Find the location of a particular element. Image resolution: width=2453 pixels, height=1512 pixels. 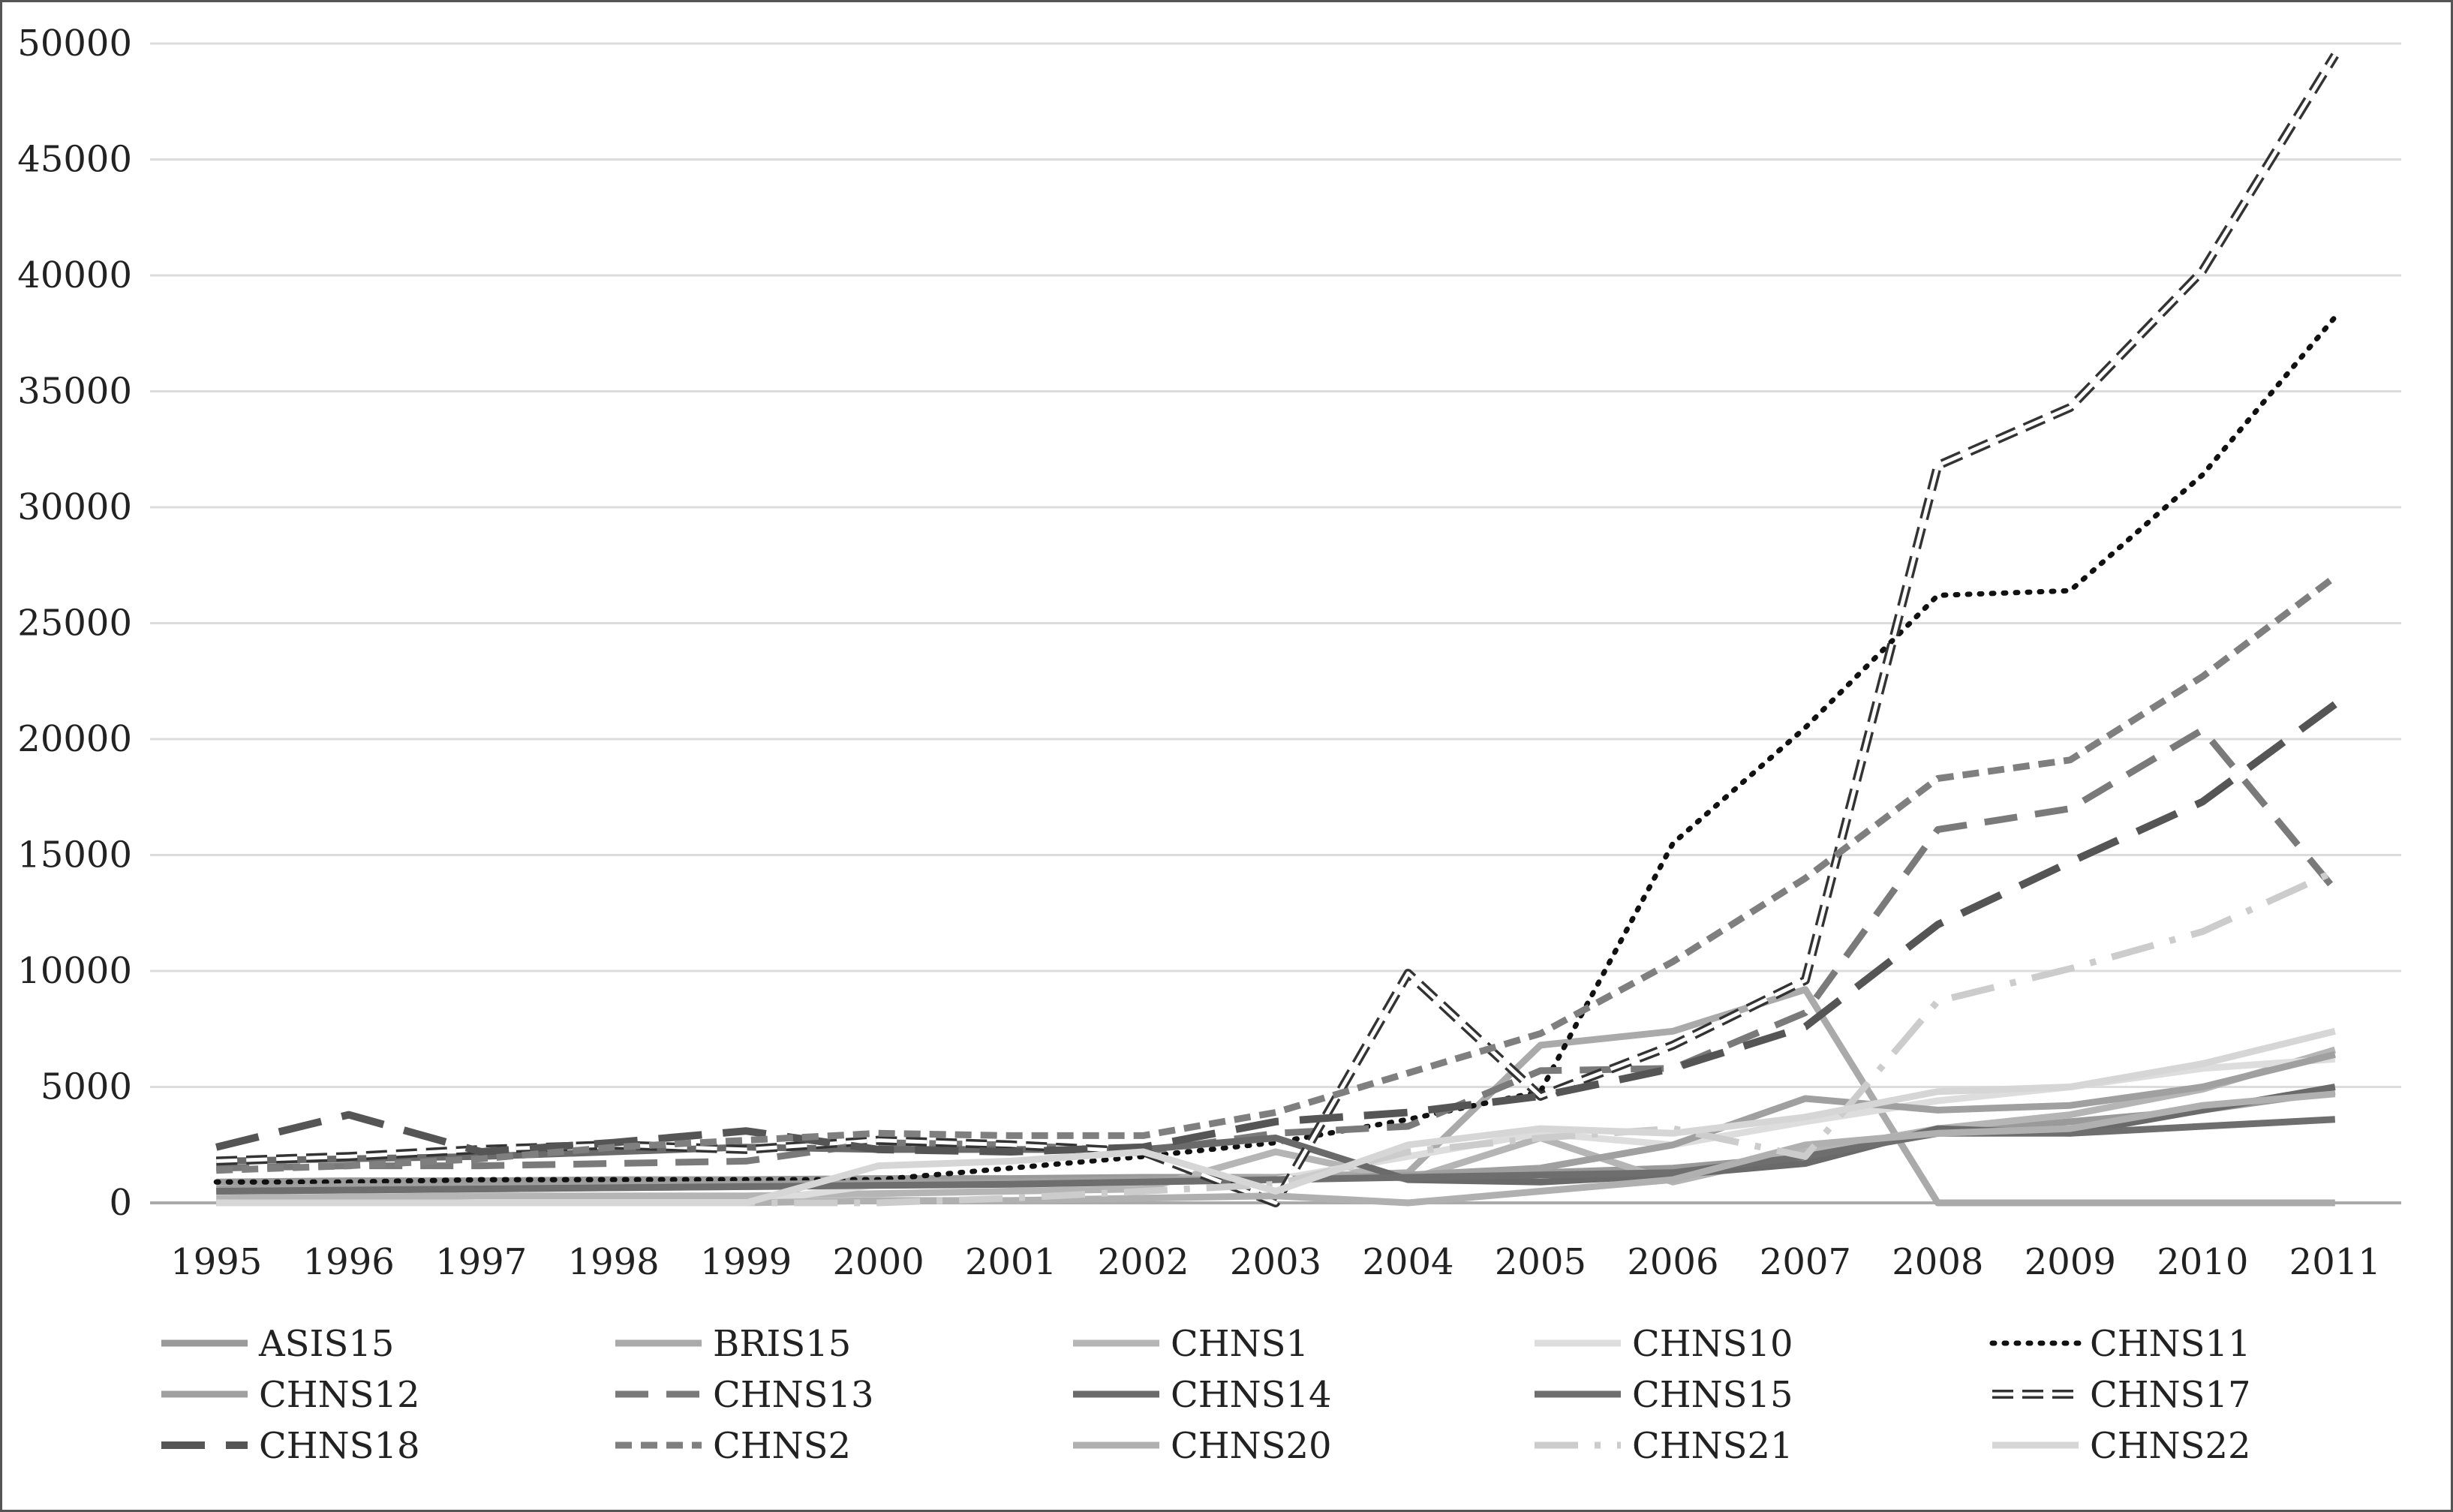

legend-label: CHNS1 is located at coordinates (1240, 1344).